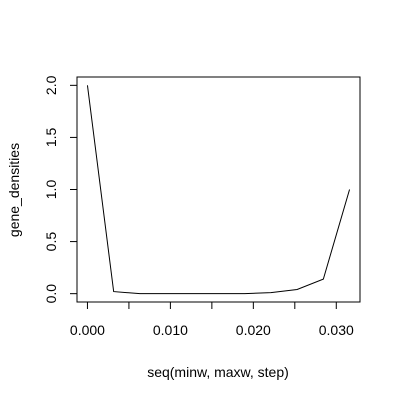 Image resolution: width=400 pixels, height=400 pixels. I want to click on y-axis-title: gene_densities, so click(14, 190).